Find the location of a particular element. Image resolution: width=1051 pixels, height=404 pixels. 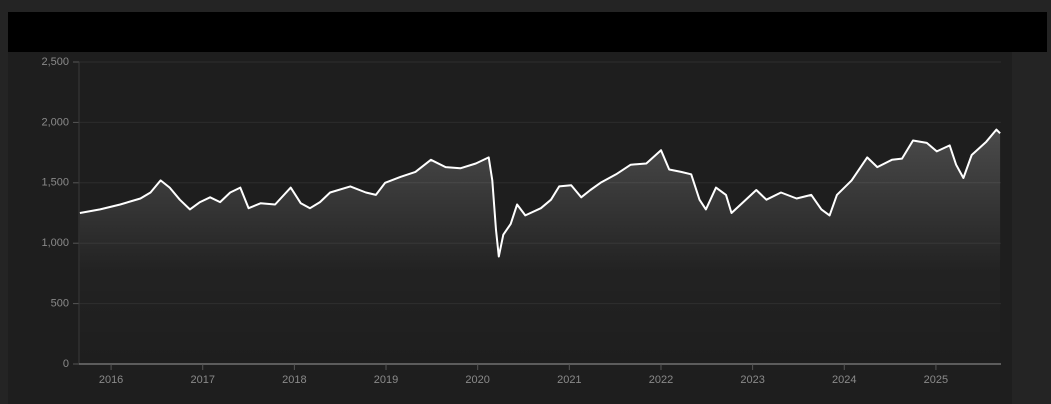

x-tick-label: 2021 is located at coordinates (569, 380).